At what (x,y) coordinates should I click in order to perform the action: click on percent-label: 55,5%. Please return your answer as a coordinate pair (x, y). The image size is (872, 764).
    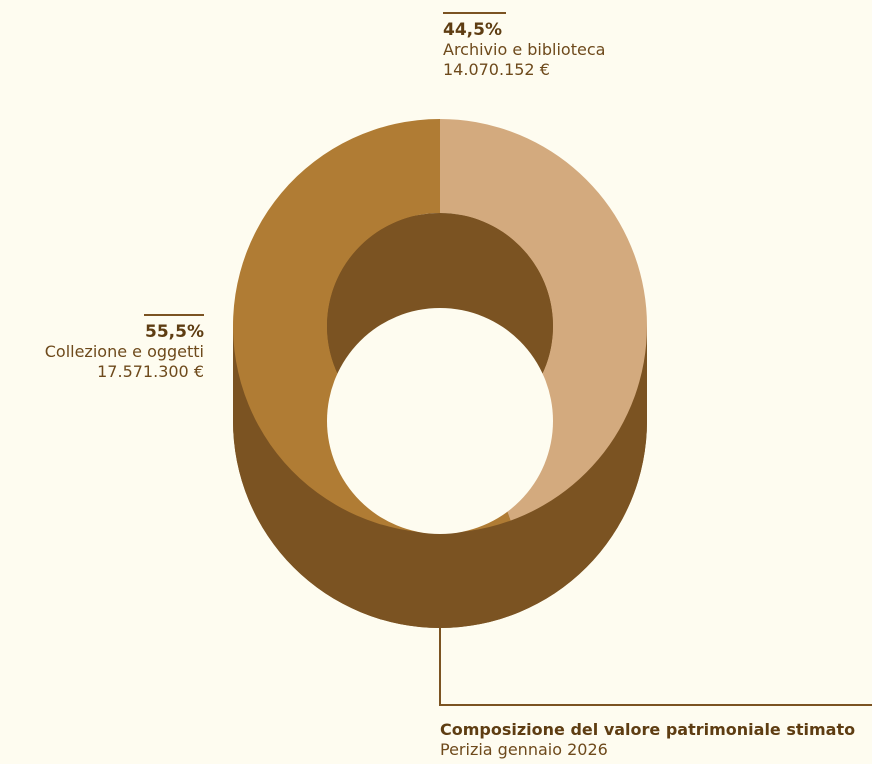
    Looking at the image, I should click on (174, 332).